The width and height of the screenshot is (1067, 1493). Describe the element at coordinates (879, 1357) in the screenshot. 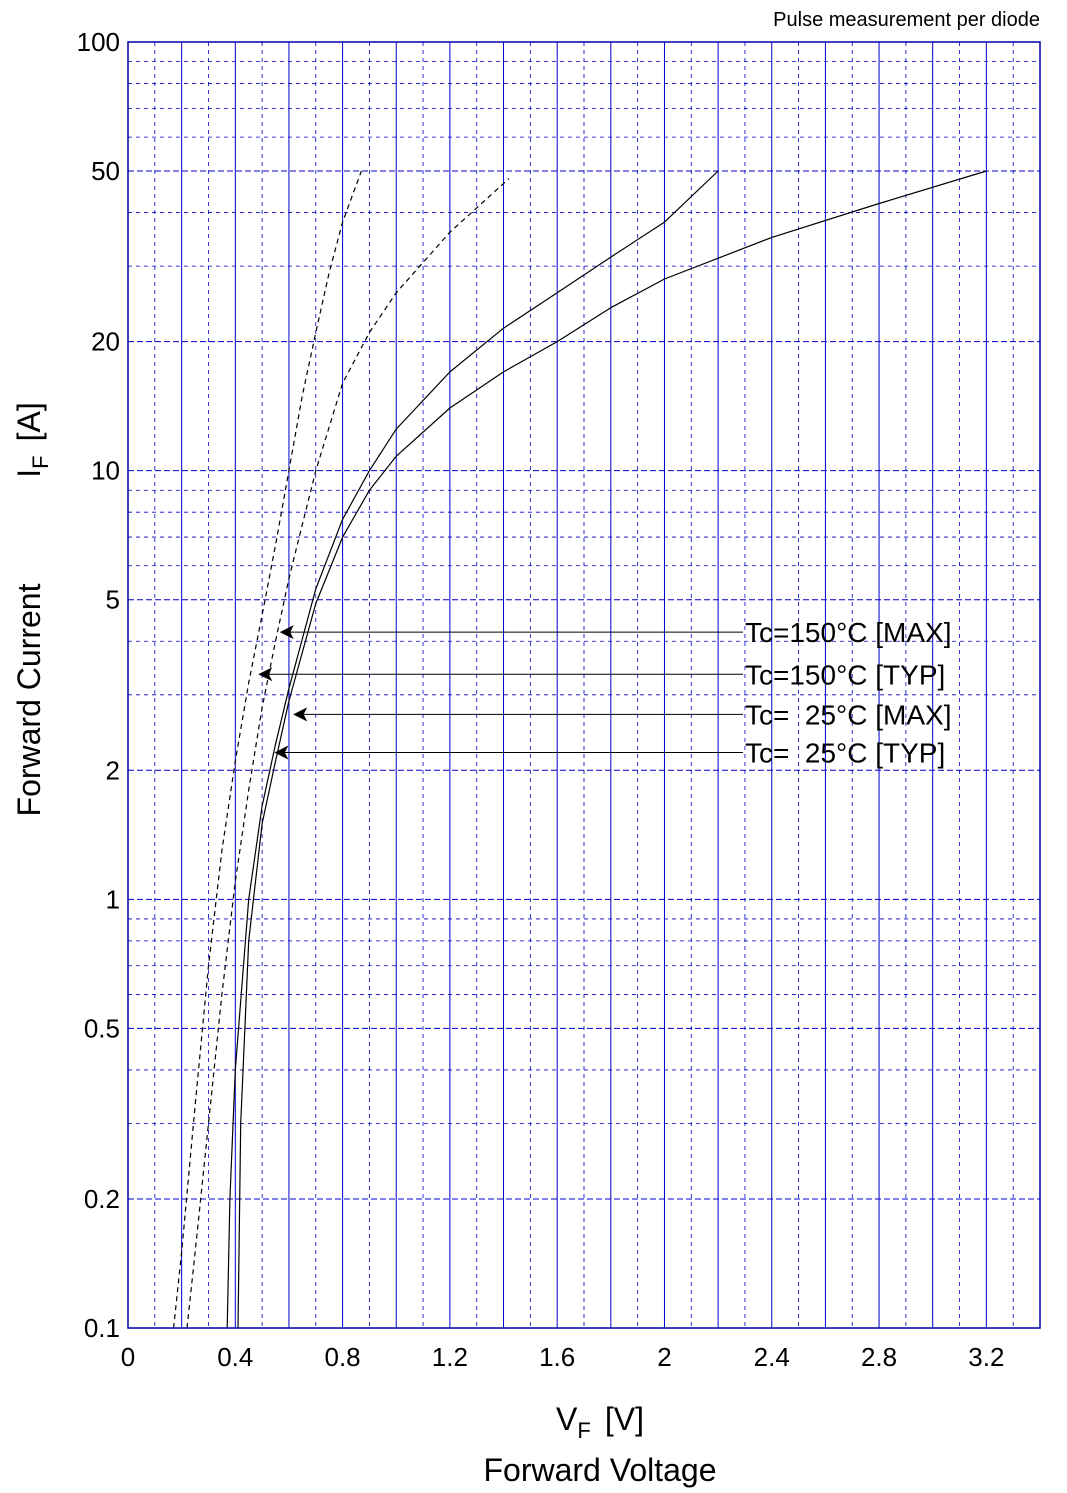

I see `x-tick-label: 2.8` at that location.